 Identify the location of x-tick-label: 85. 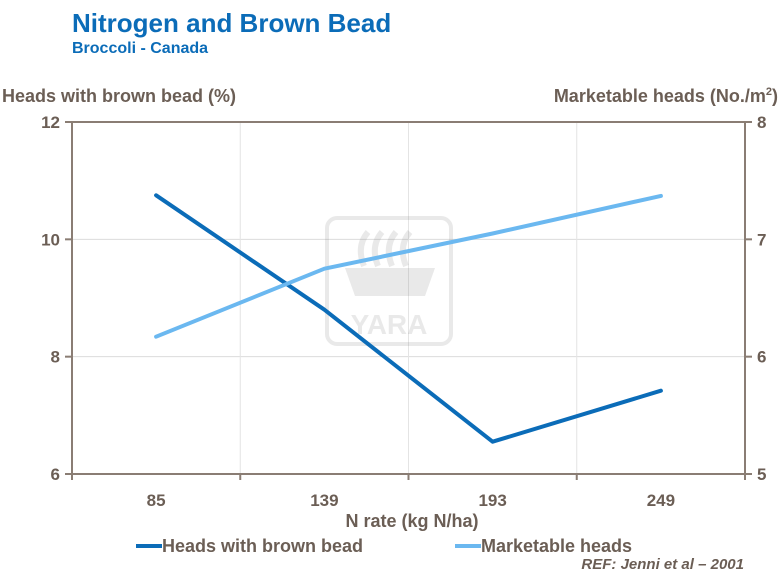
(156, 500).